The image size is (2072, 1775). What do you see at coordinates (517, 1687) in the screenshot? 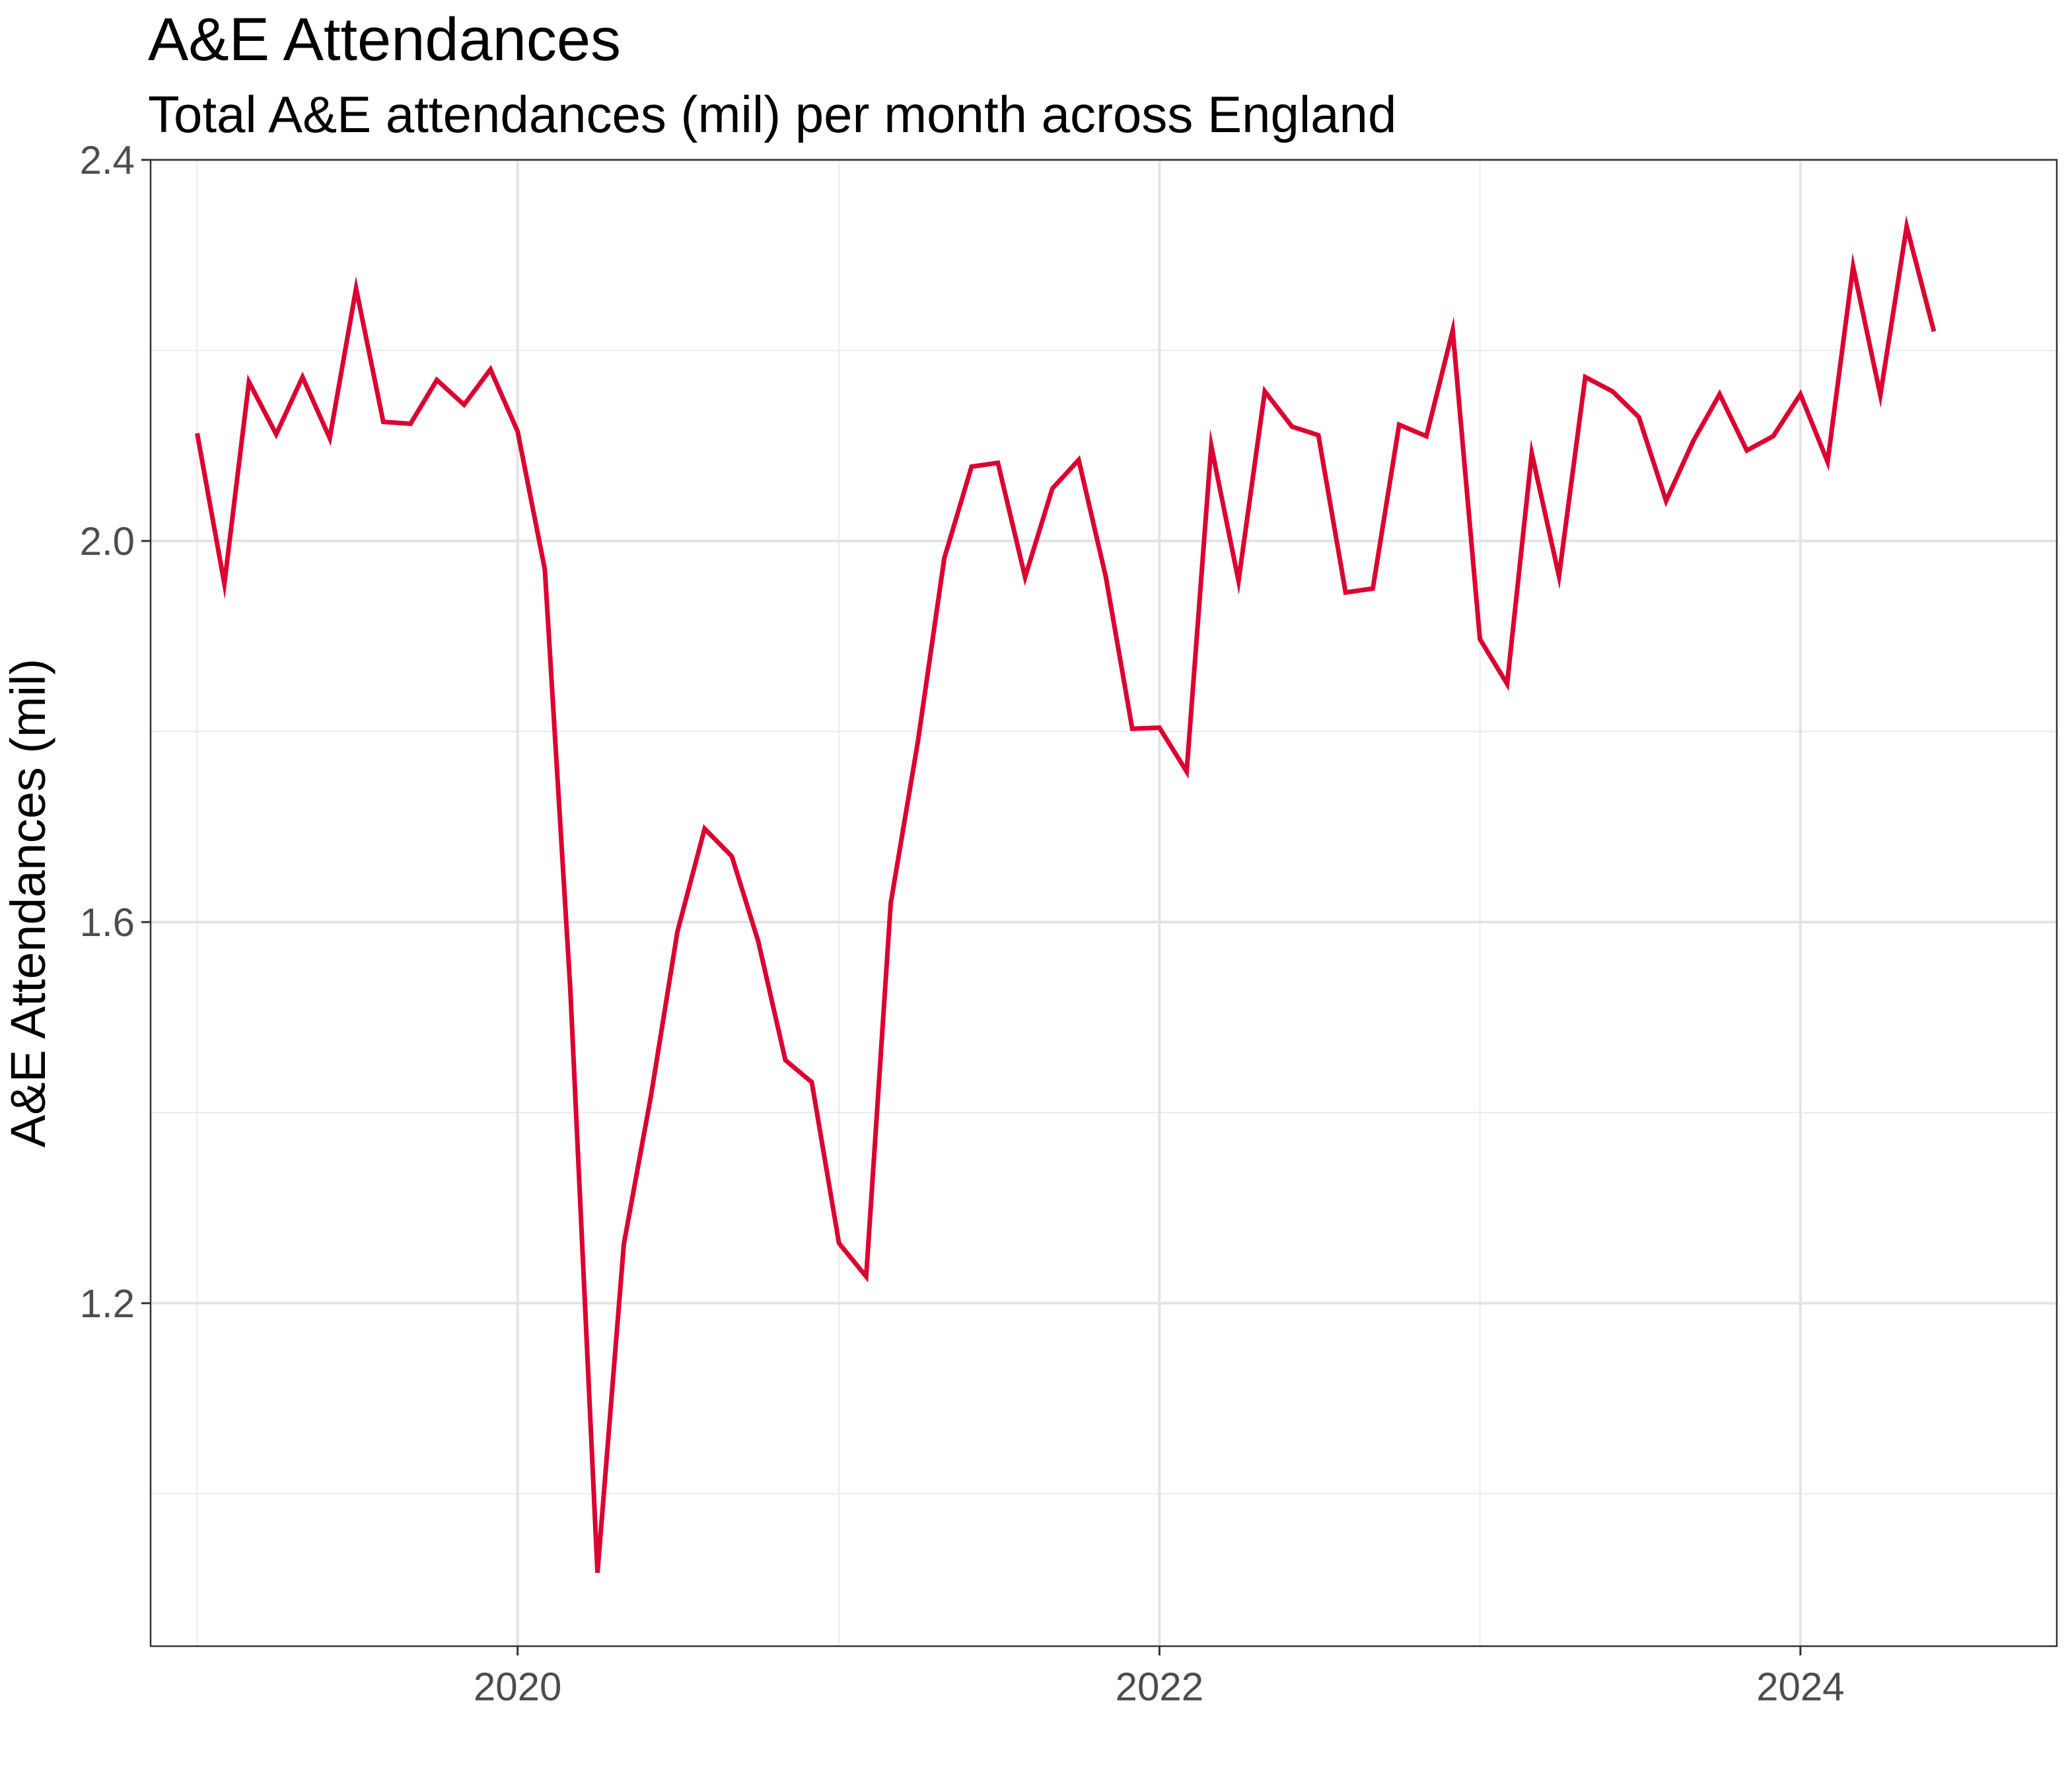
I see `x-tick-label: 2020` at bounding box center [517, 1687].